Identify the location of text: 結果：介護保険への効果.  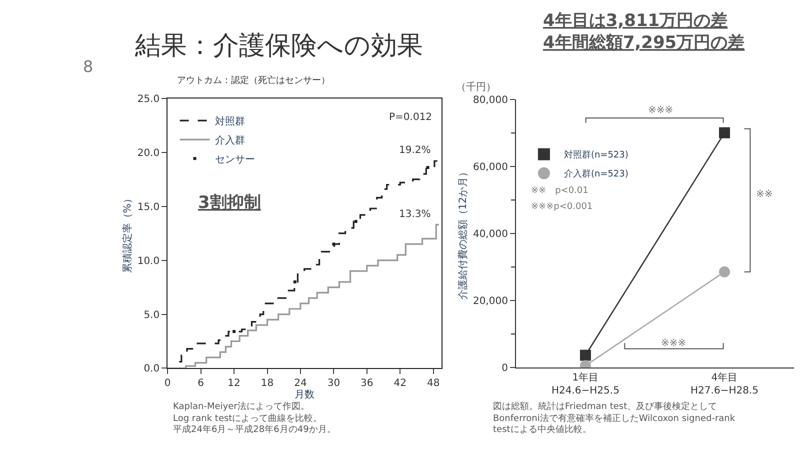
(278, 46).